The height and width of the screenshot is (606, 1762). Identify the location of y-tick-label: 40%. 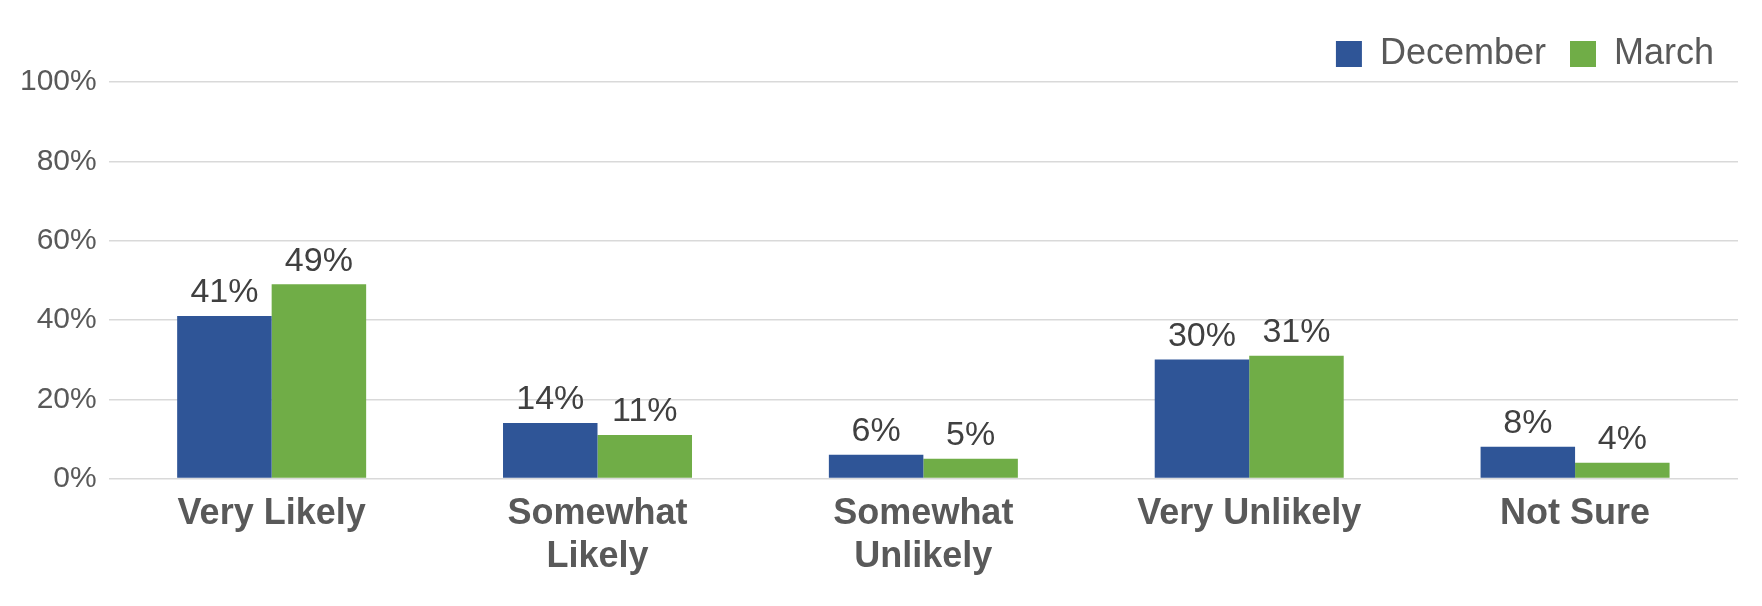
(66, 318).